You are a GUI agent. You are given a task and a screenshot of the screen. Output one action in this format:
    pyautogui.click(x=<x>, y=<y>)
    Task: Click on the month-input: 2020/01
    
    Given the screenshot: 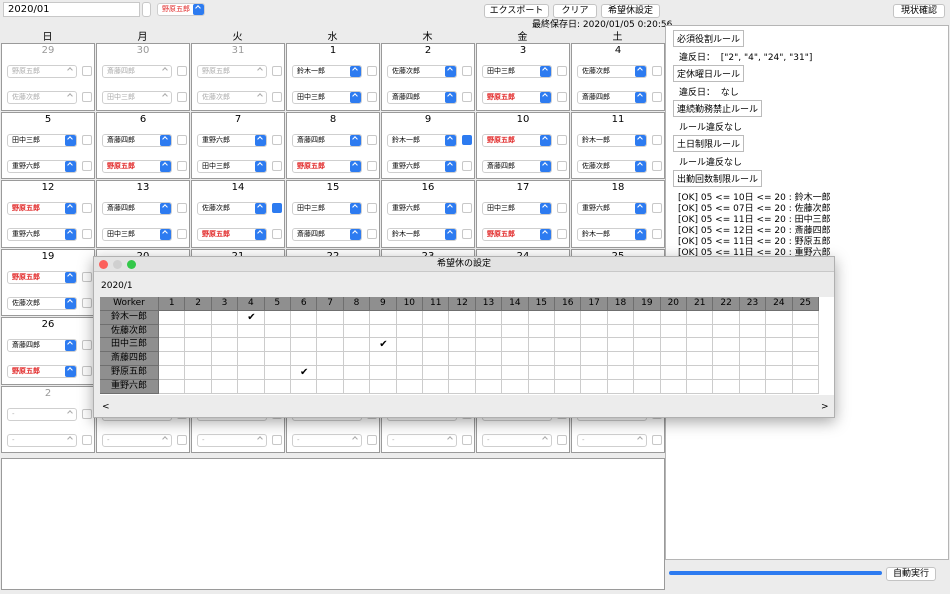 What is the action you would take?
    pyautogui.click(x=71, y=9)
    